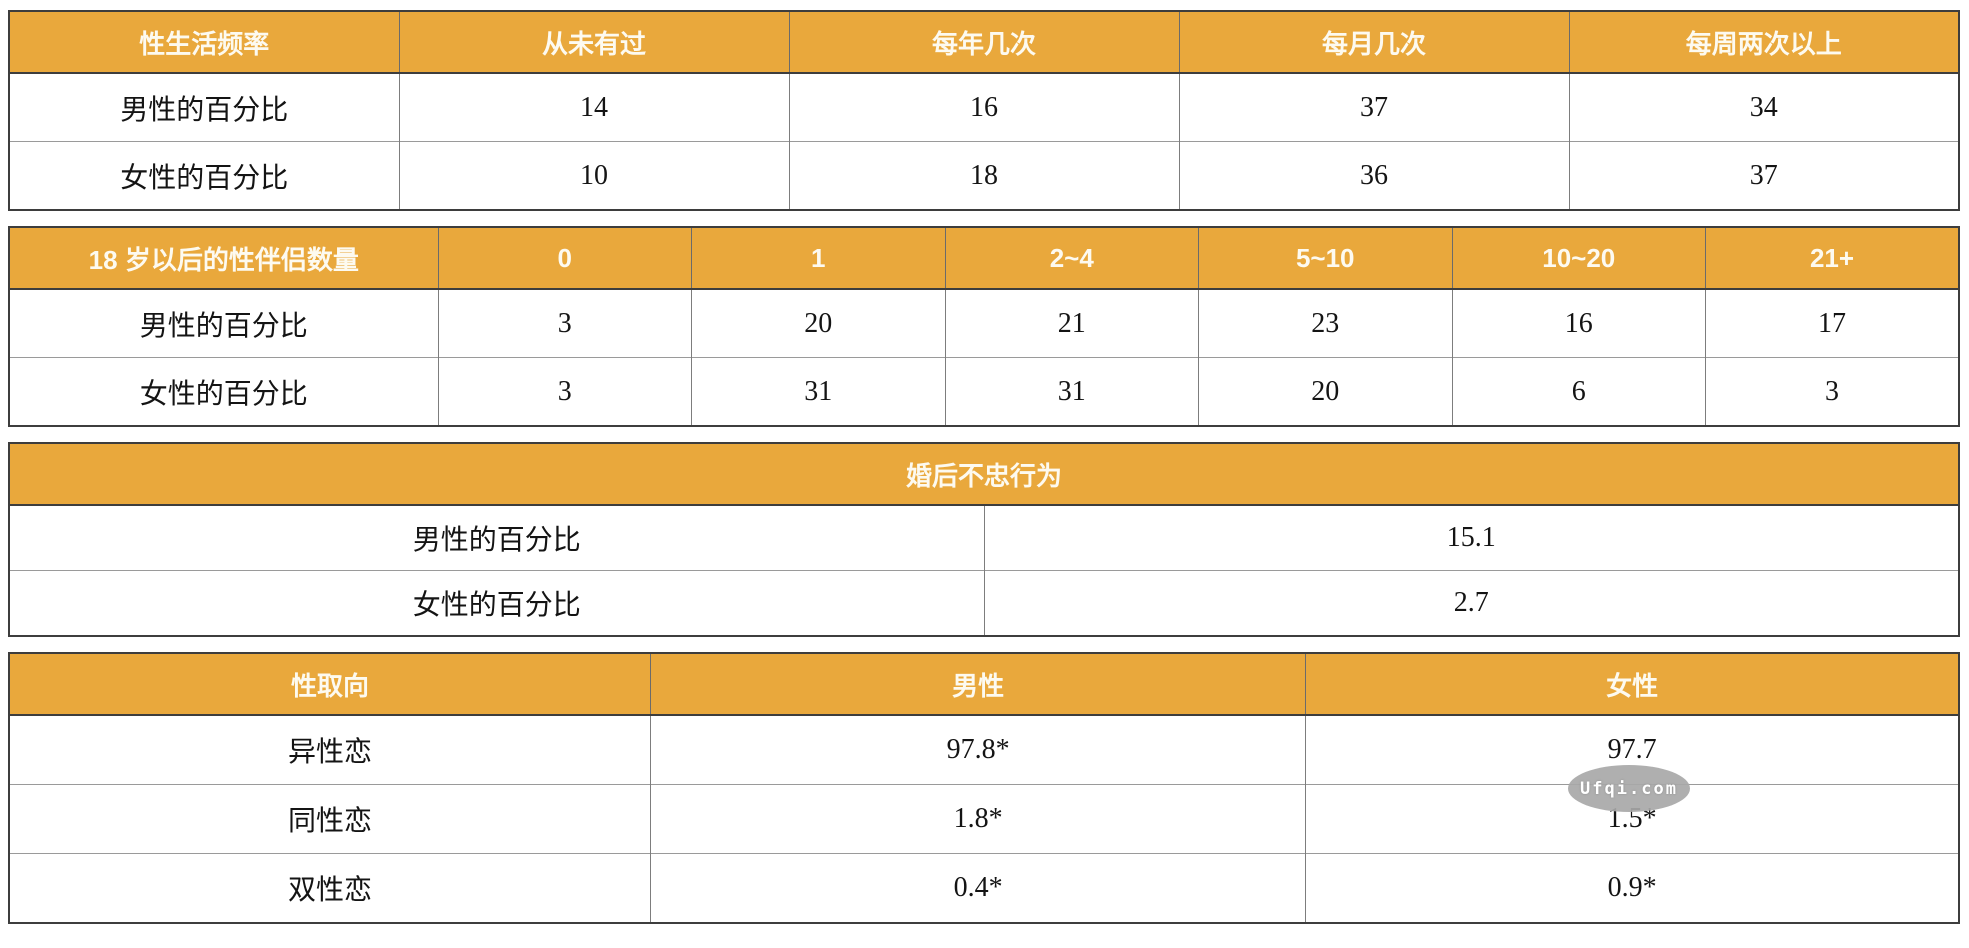  Describe the element at coordinates (1763, 107) in the screenshot. I see `data-cell: 34` at that location.